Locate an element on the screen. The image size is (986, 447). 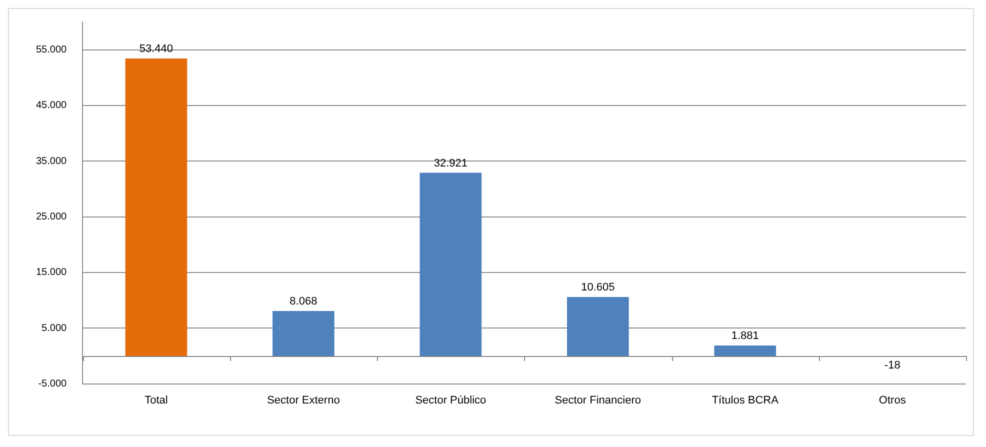
y-tick-label: 55.000 is located at coordinates (52, 50).